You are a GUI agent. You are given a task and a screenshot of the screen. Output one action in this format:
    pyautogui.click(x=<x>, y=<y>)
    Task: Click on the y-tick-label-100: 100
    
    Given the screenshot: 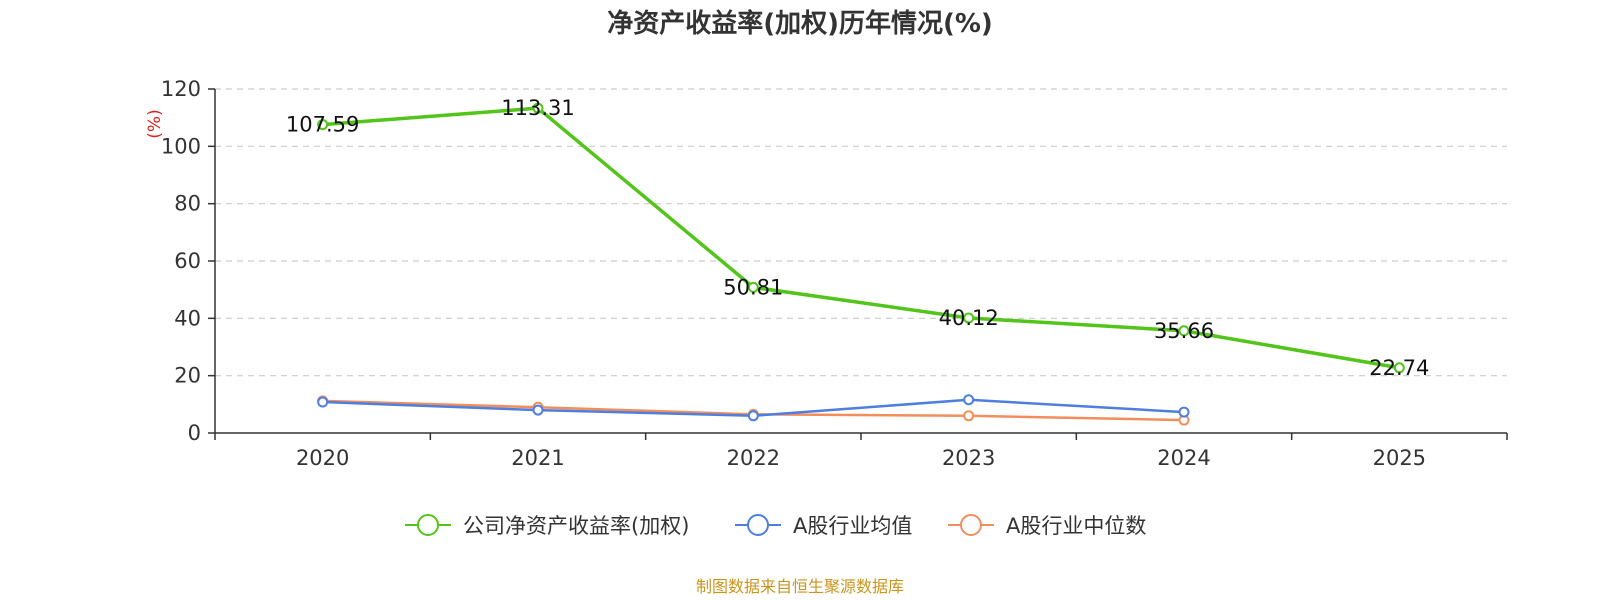 What is the action you would take?
    pyautogui.click(x=181, y=146)
    